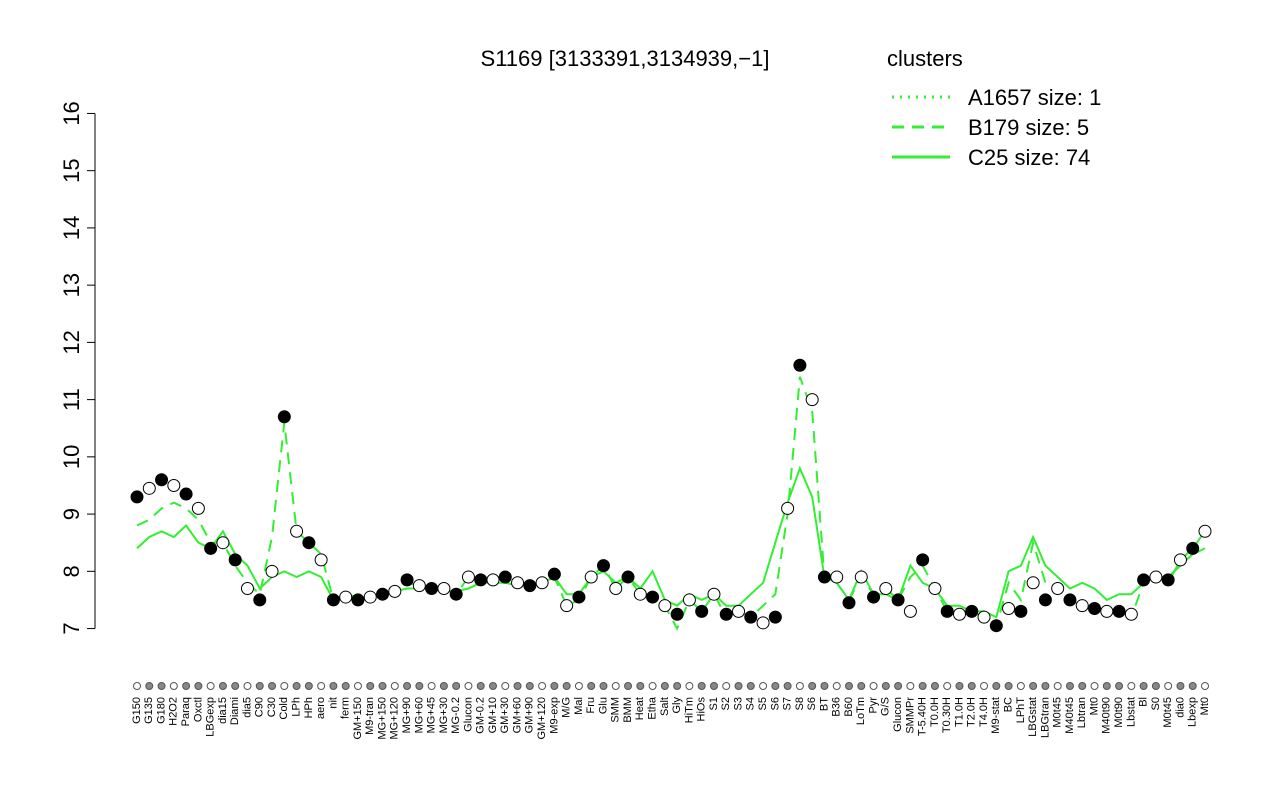  What do you see at coordinates (800, 703) in the screenshot?
I see `x-tick-label: S8` at bounding box center [800, 703].